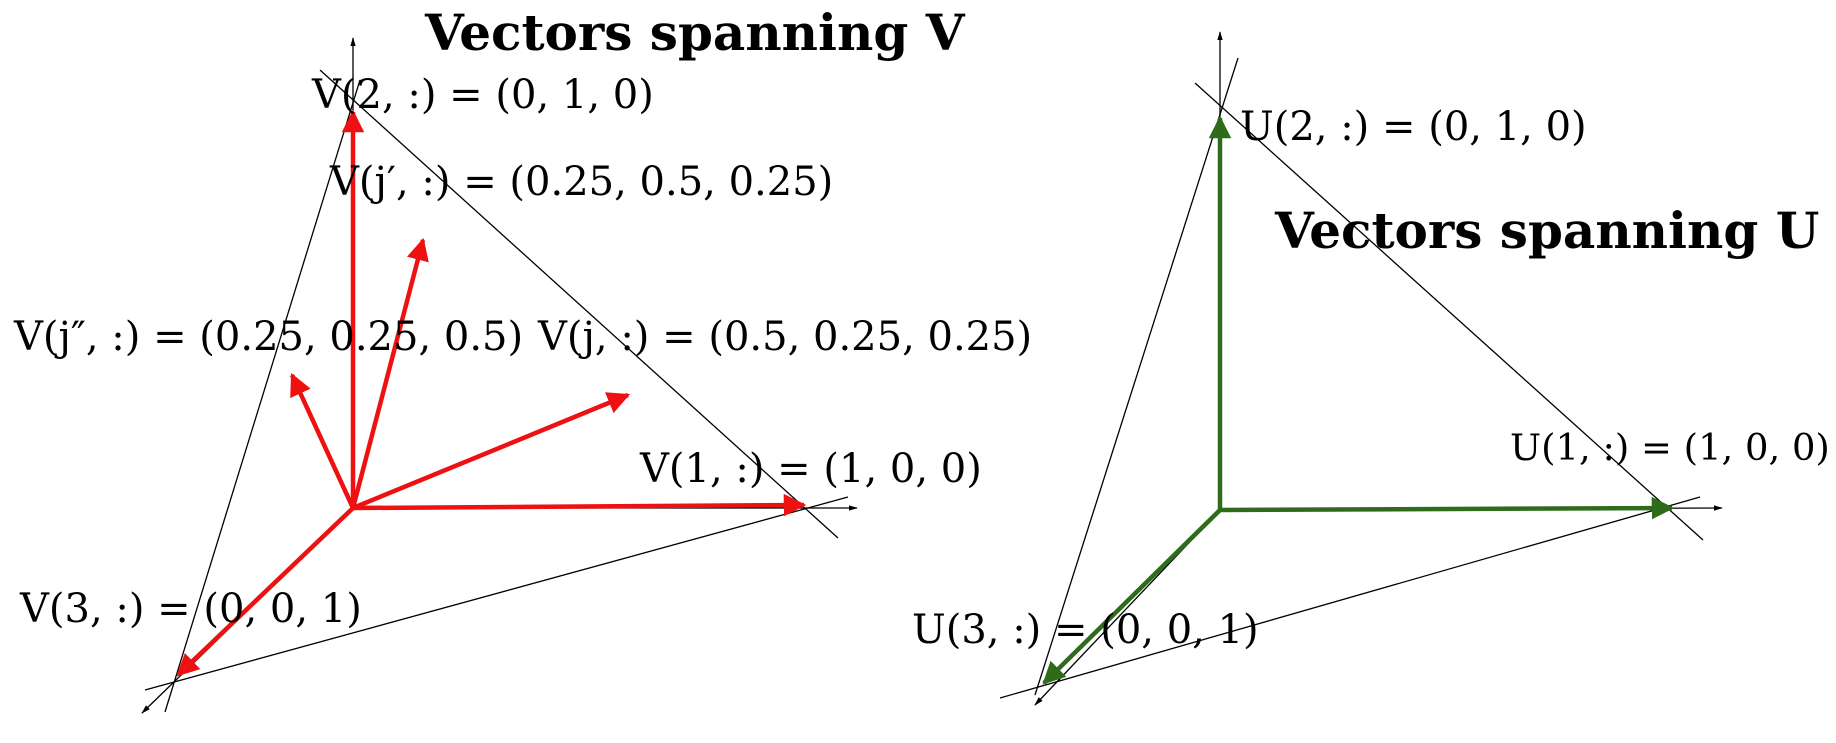 The width and height of the screenshot is (1836, 743). Describe the element at coordinates (579, 505) in the screenshot. I see `vector-v1` at that location.